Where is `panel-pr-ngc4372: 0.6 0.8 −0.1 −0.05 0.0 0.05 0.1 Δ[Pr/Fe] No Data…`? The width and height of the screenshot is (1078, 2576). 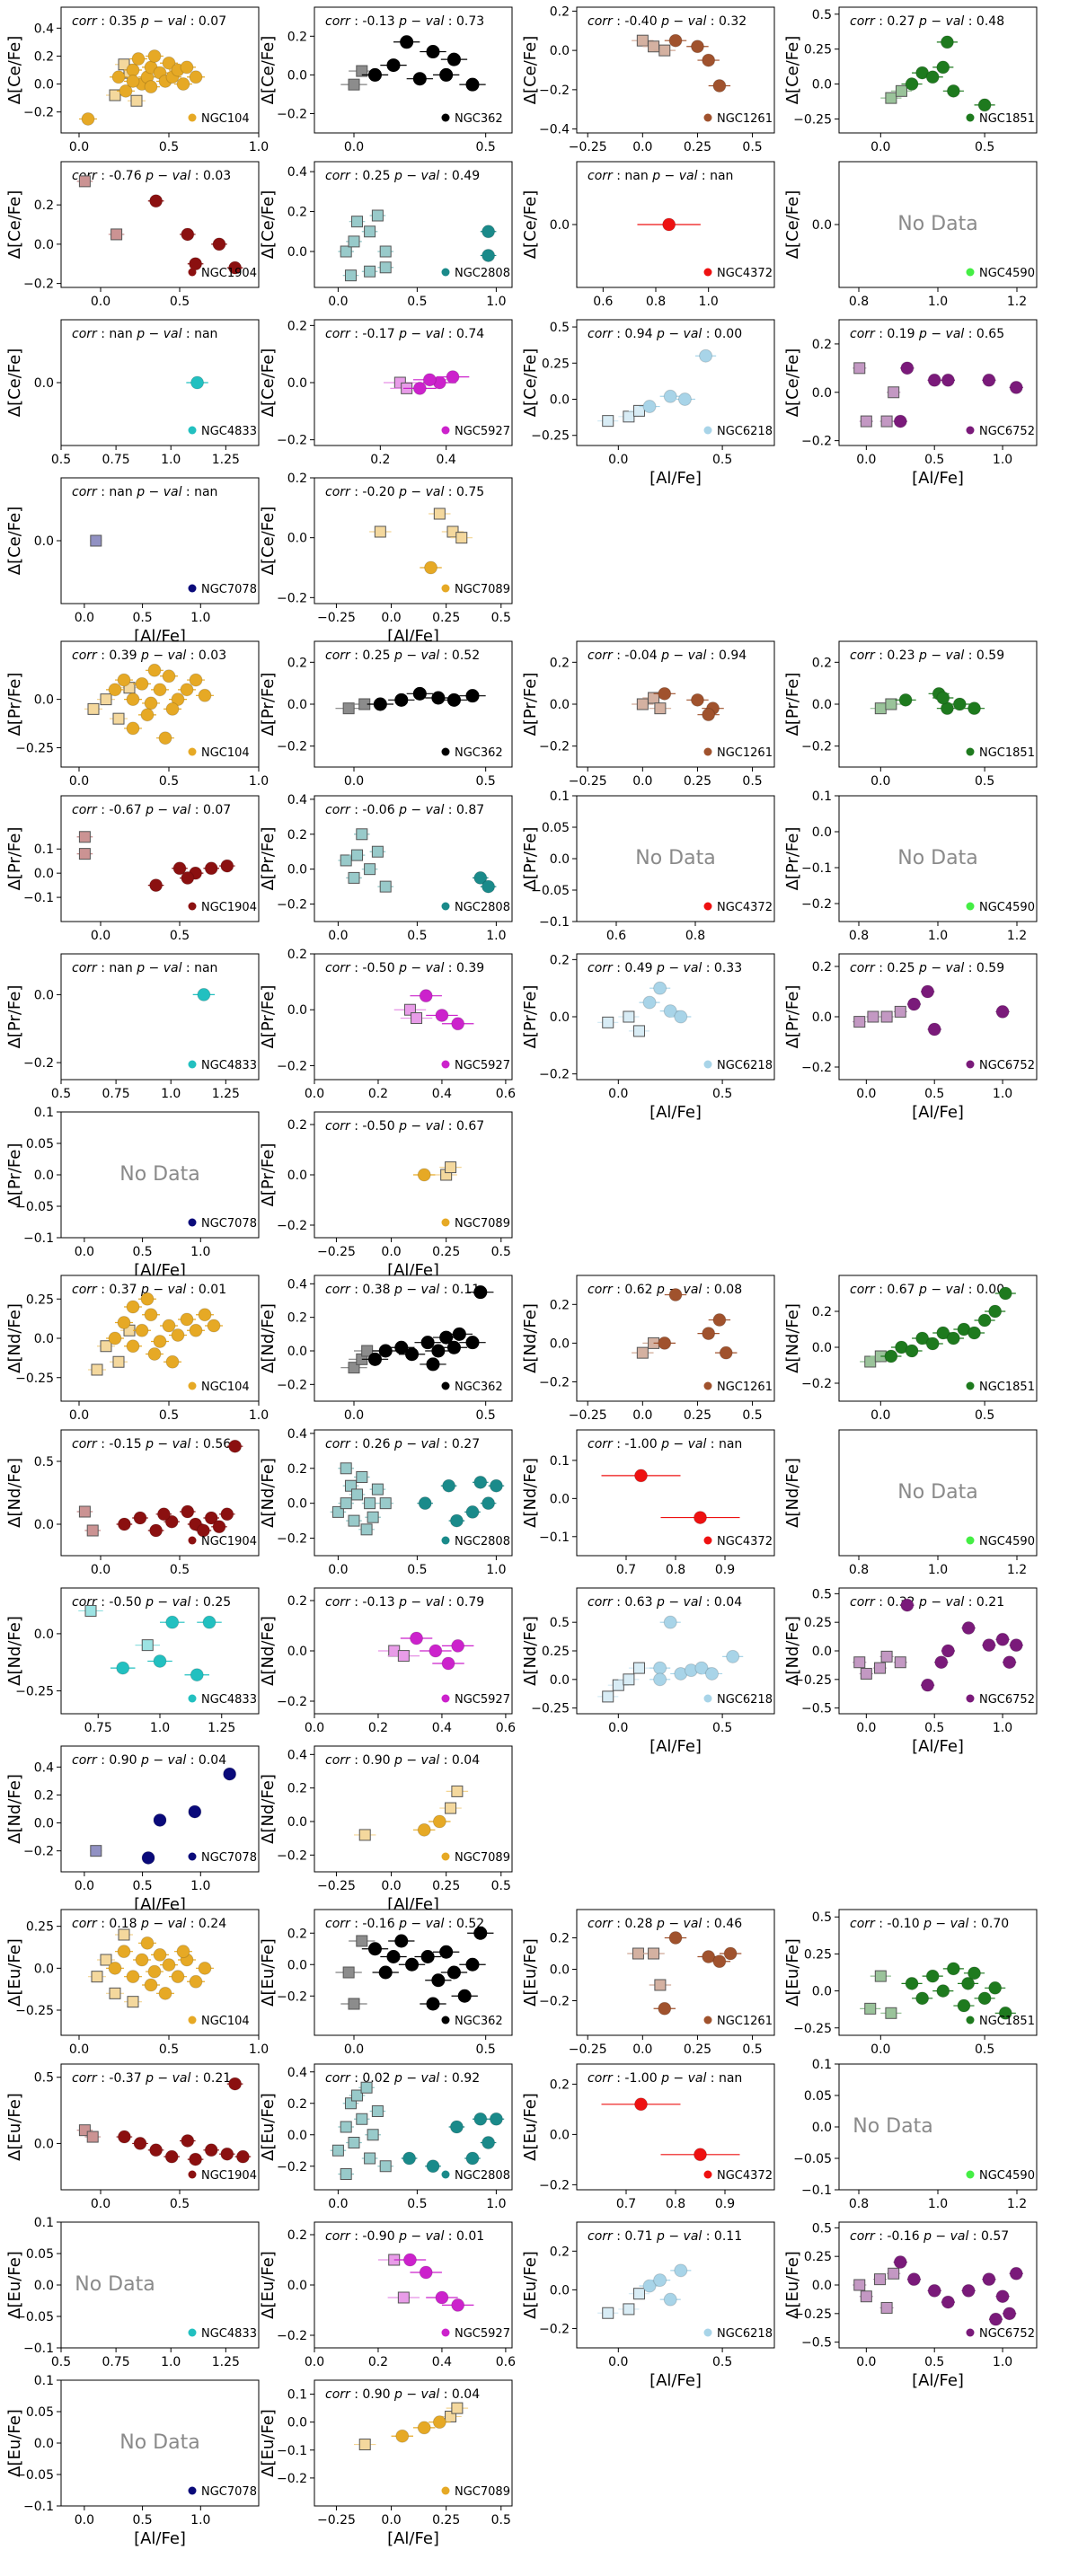
panel-pr-ngc4372: 0.6 0.8 −0.1 −0.05 0.0 0.05 0.1 Δ[Pr/Fe] No Data… is located at coordinates (648, 866).